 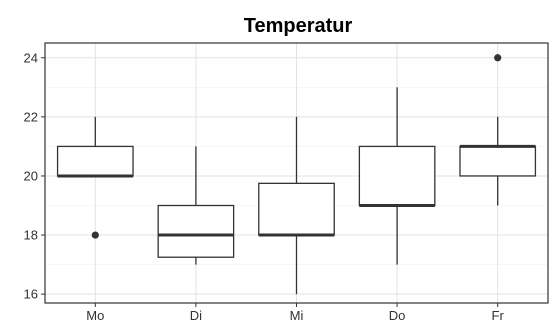 I want to click on x-tick-label-mi: Mi, so click(x=297, y=315).